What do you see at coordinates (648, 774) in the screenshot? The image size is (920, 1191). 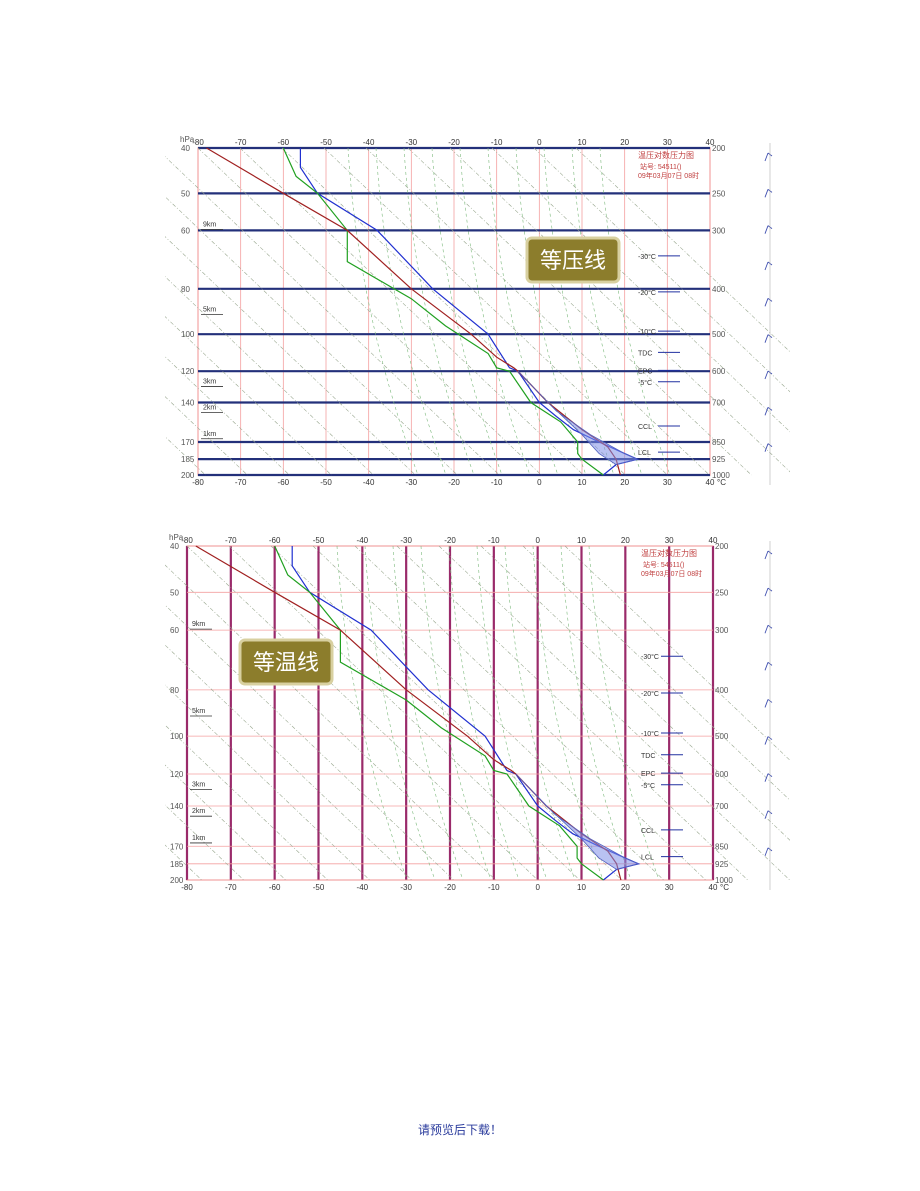 I see `level-label: EPC` at bounding box center [648, 774].